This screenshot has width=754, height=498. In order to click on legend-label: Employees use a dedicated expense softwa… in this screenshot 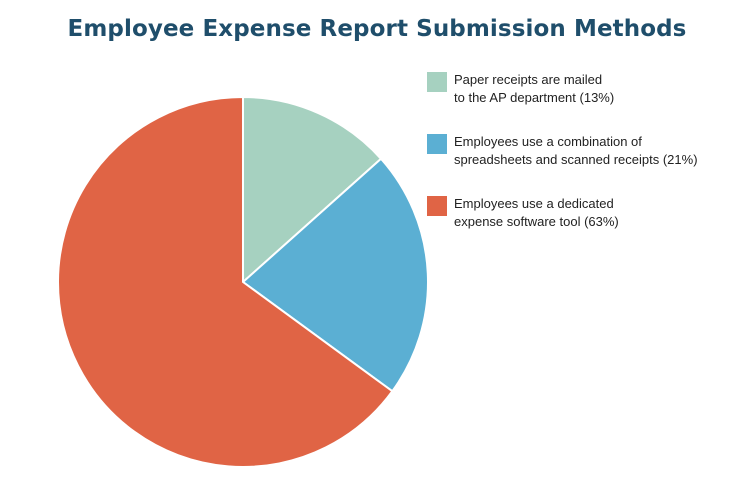, I will do `click(599, 213)`.